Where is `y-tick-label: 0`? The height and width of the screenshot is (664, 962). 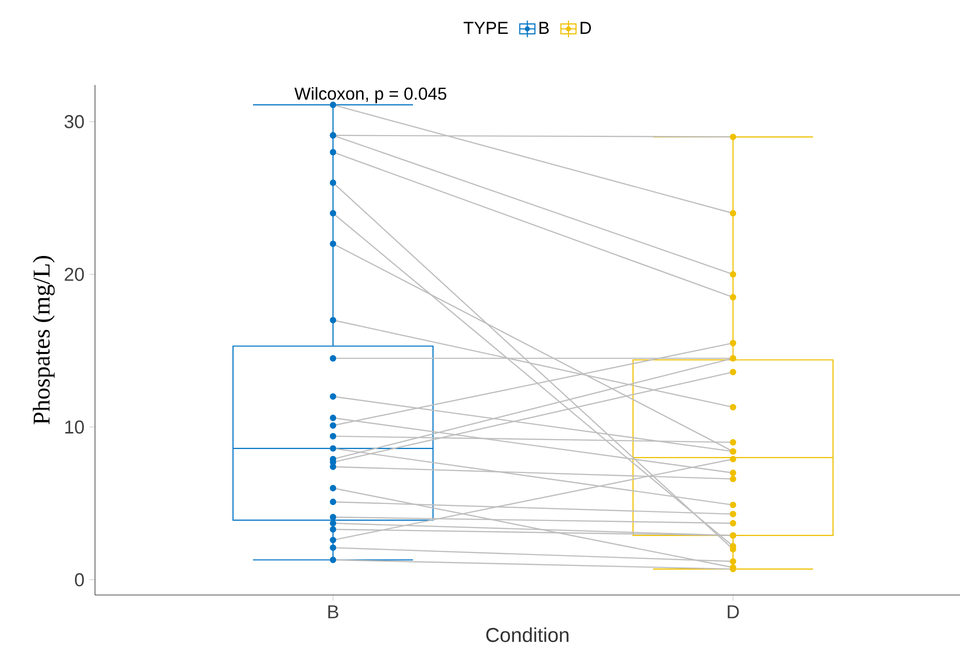 y-tick-label: 0 is located at coordinates (79, 579).